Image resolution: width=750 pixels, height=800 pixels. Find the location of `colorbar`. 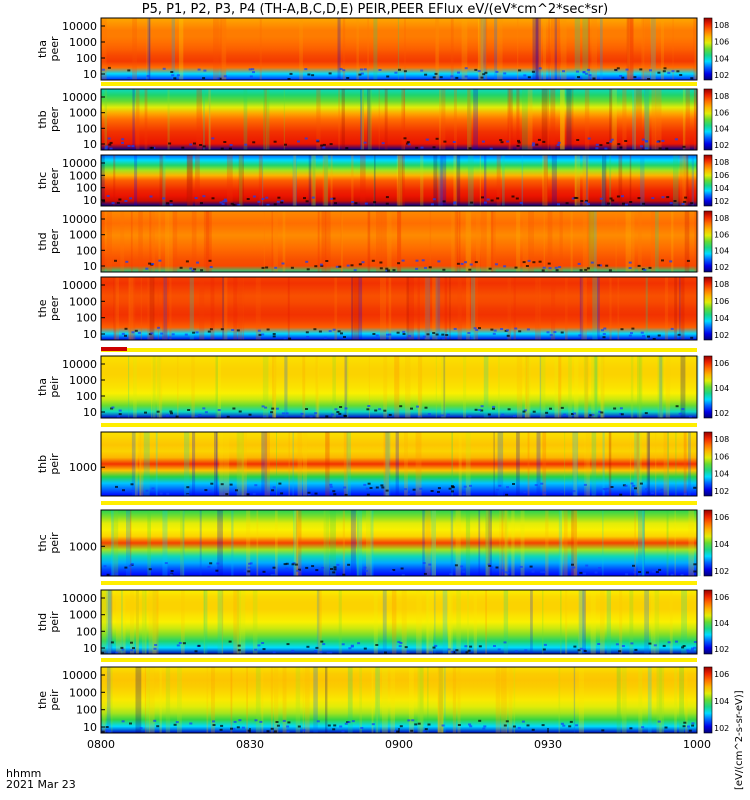

colorbar is located at coordinates (708, 241).